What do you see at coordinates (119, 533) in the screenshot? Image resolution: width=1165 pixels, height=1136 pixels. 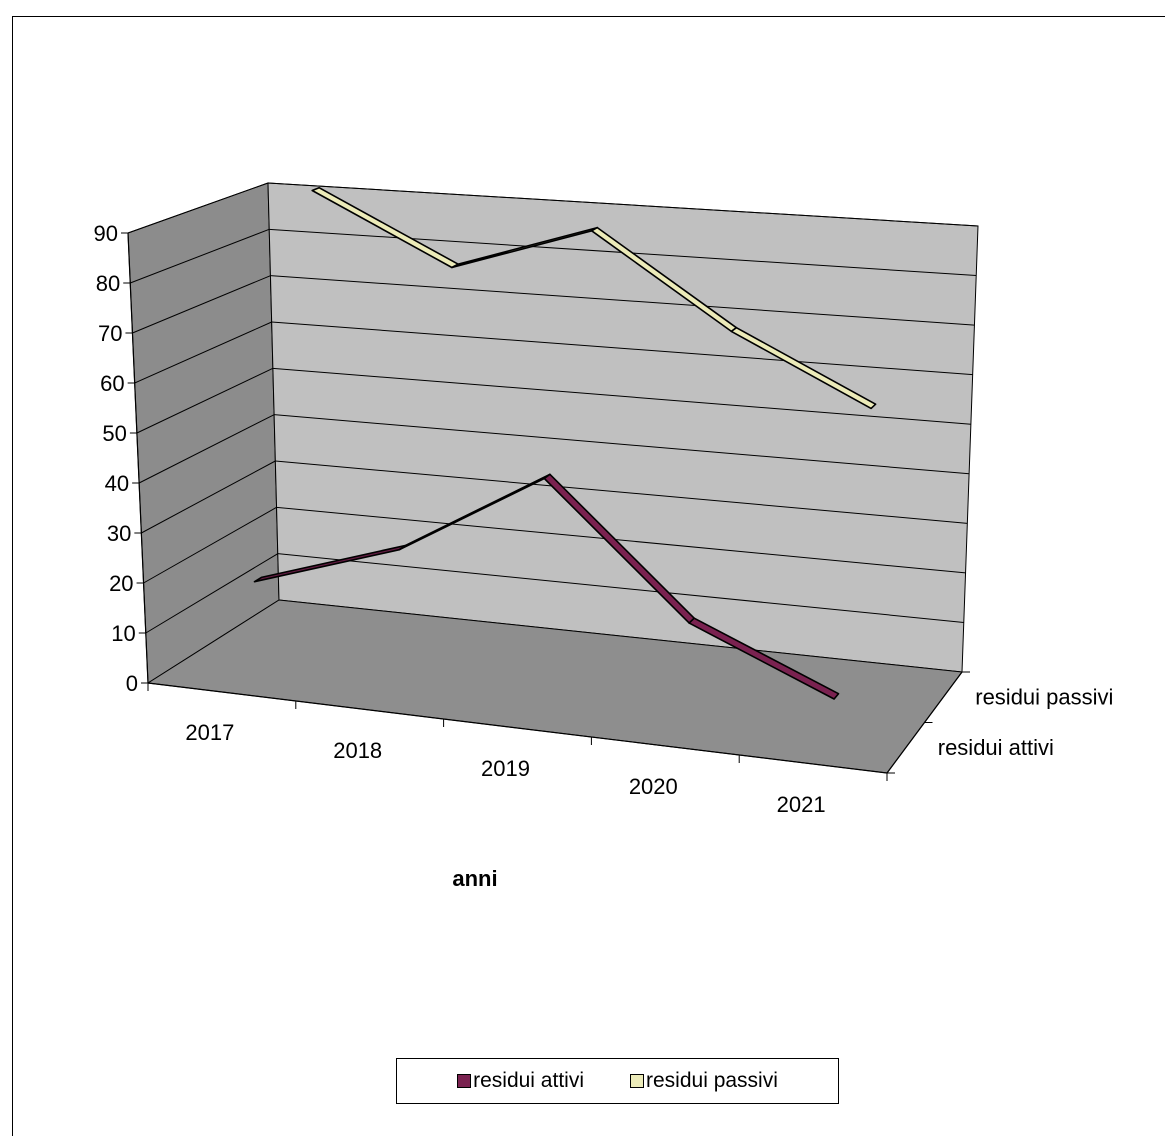 I see `y-tick-label: 30` at bounding box center [119, 533].